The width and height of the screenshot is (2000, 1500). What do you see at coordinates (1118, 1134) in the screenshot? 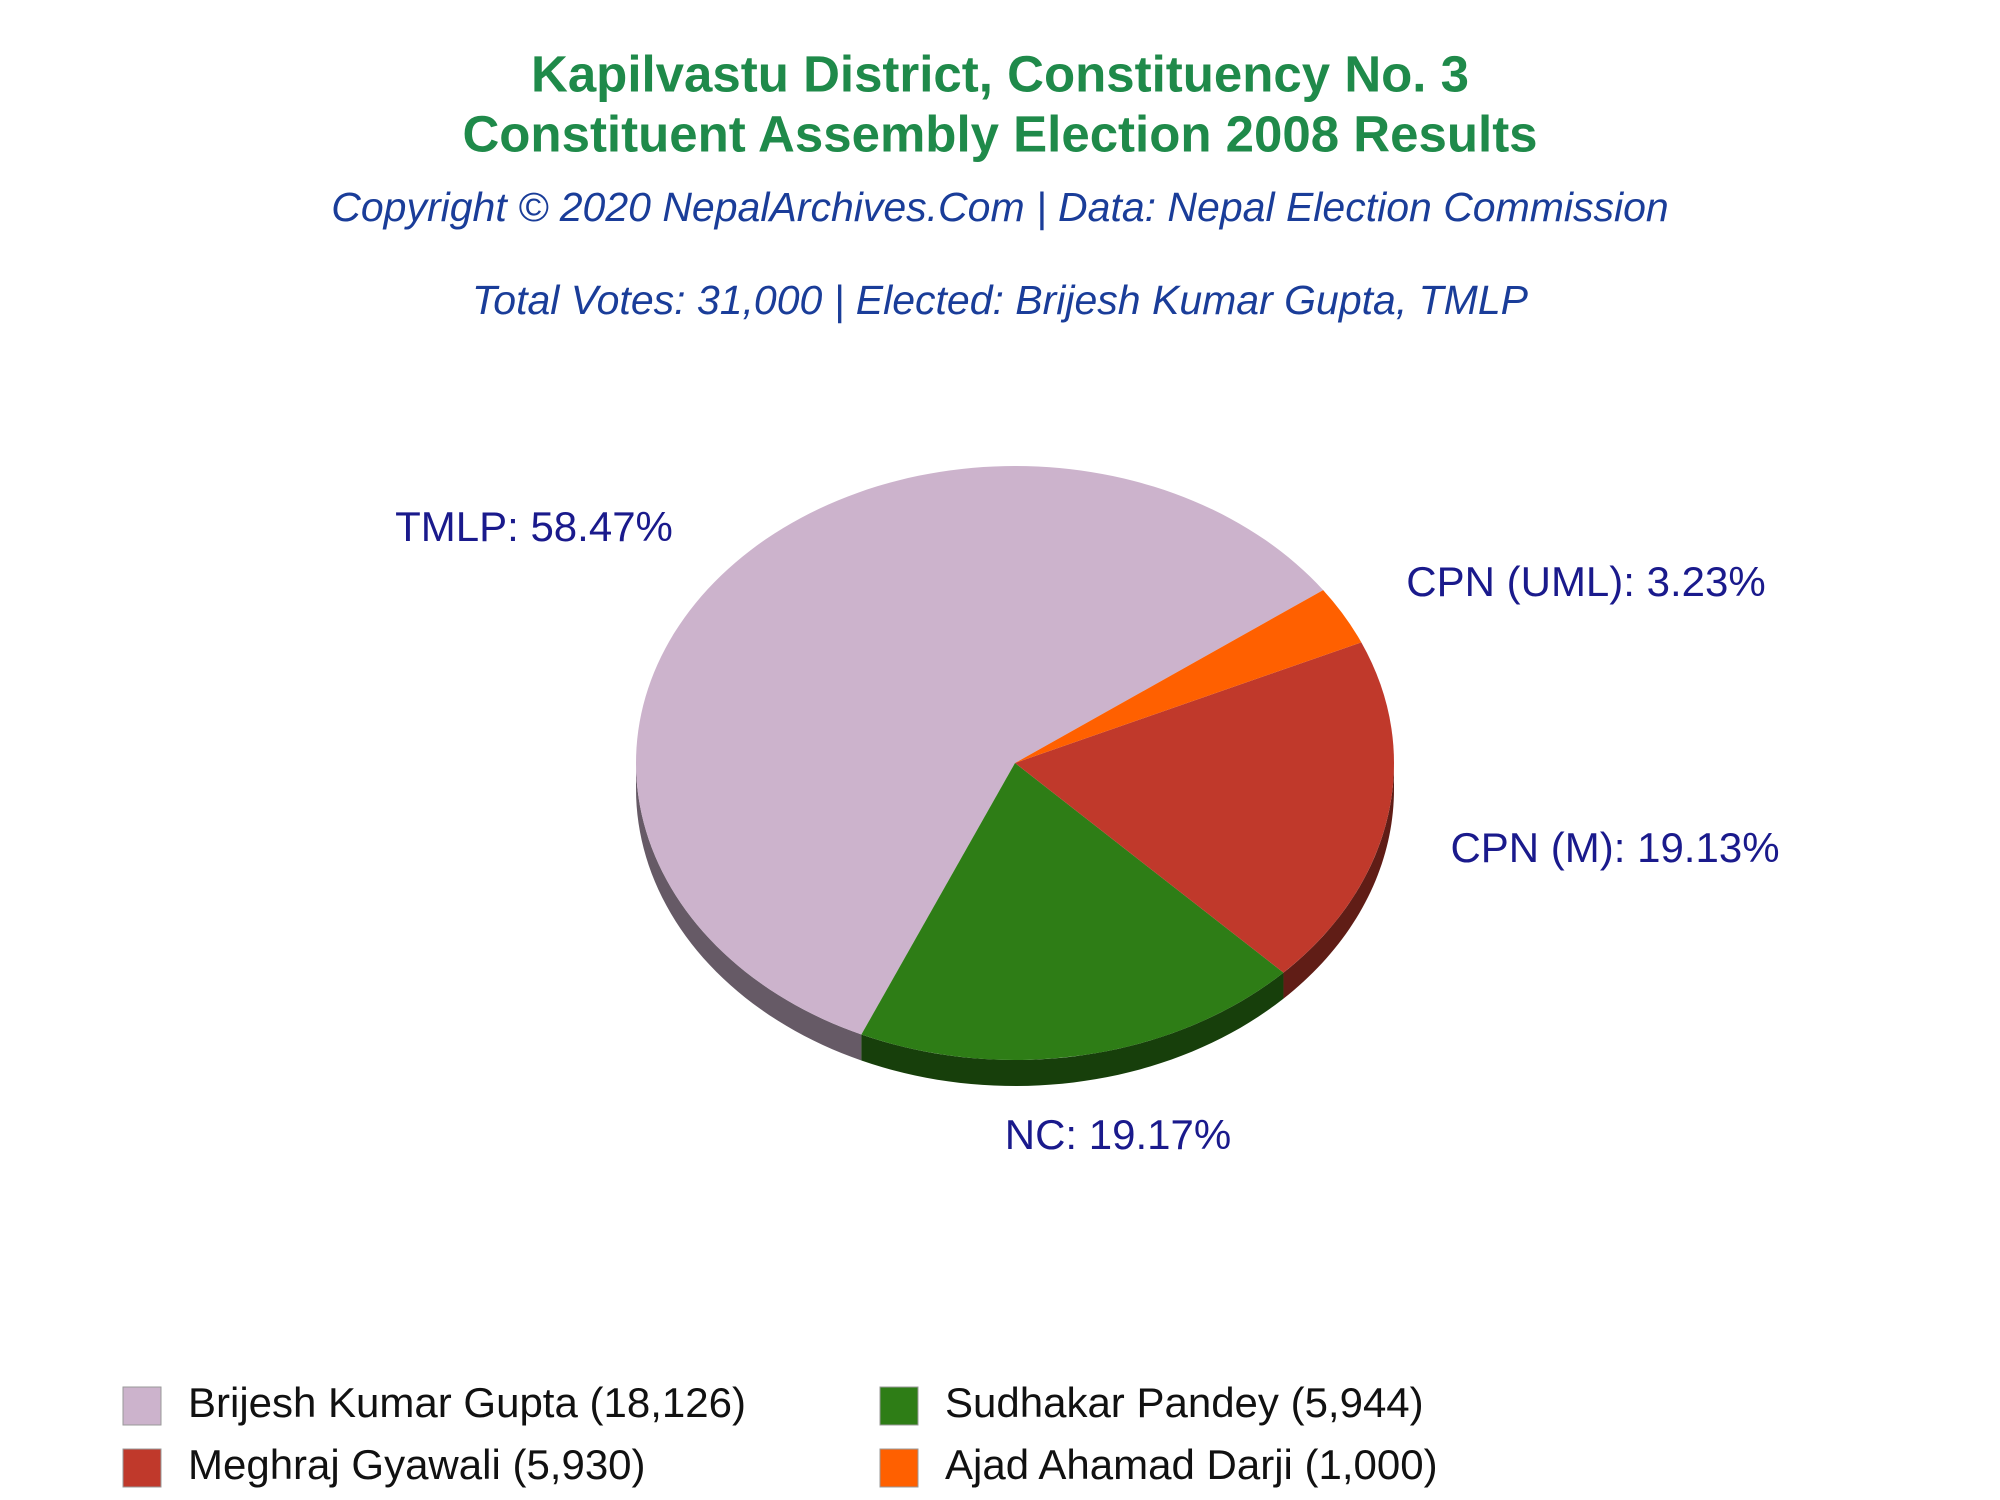
I see `slice-label: NC: 19.17%` at bounding box center [1118, 1134].